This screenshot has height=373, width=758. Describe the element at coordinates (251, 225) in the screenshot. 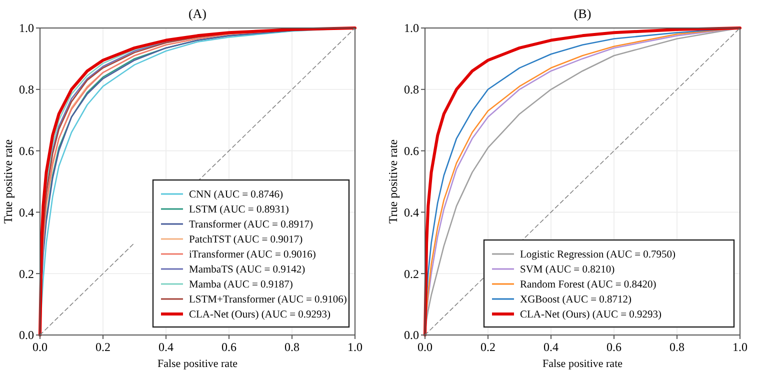

I see `legend-label: Transformer (AUC = 0.8917)` at that location.